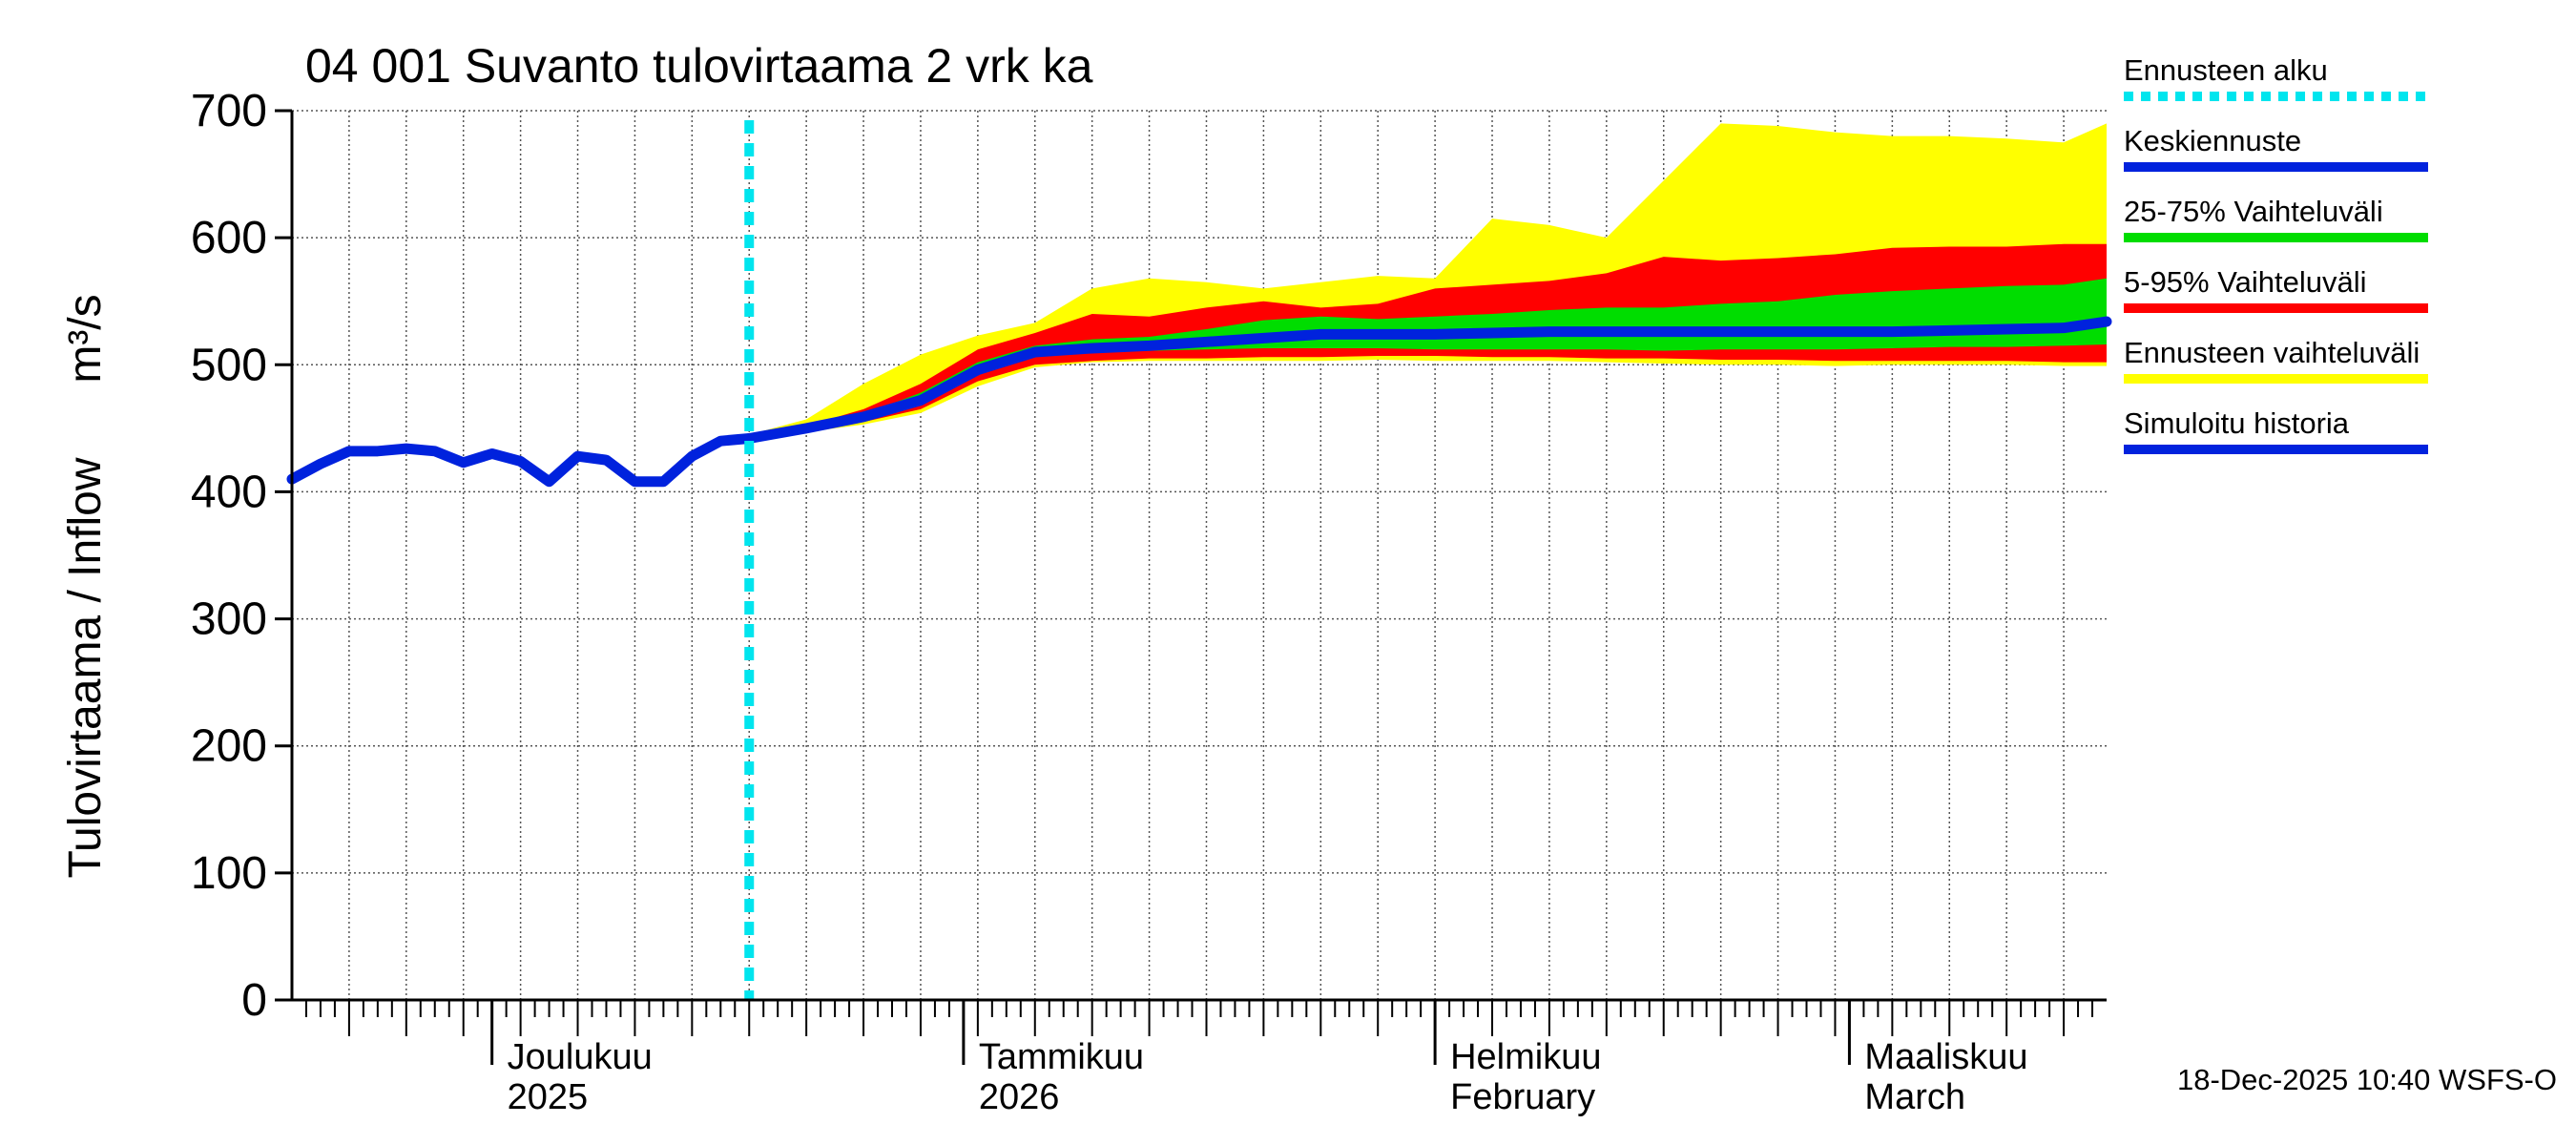  Describe the element at coordinates (2237, 423) in the screenshot. I see `legend-label: Simuloitu historia` at that location.